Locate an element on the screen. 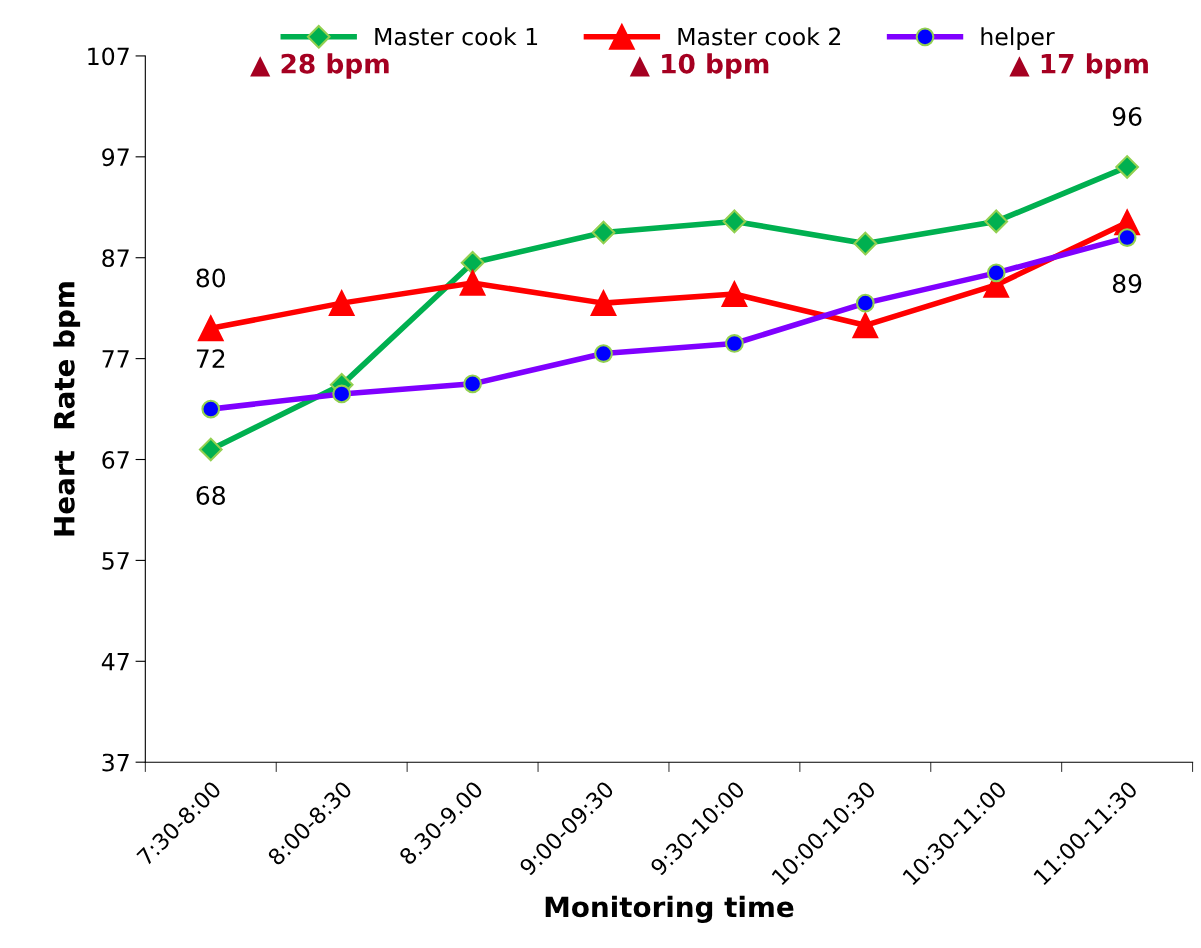  annotation: 68 is located at coordinates (210, 495).